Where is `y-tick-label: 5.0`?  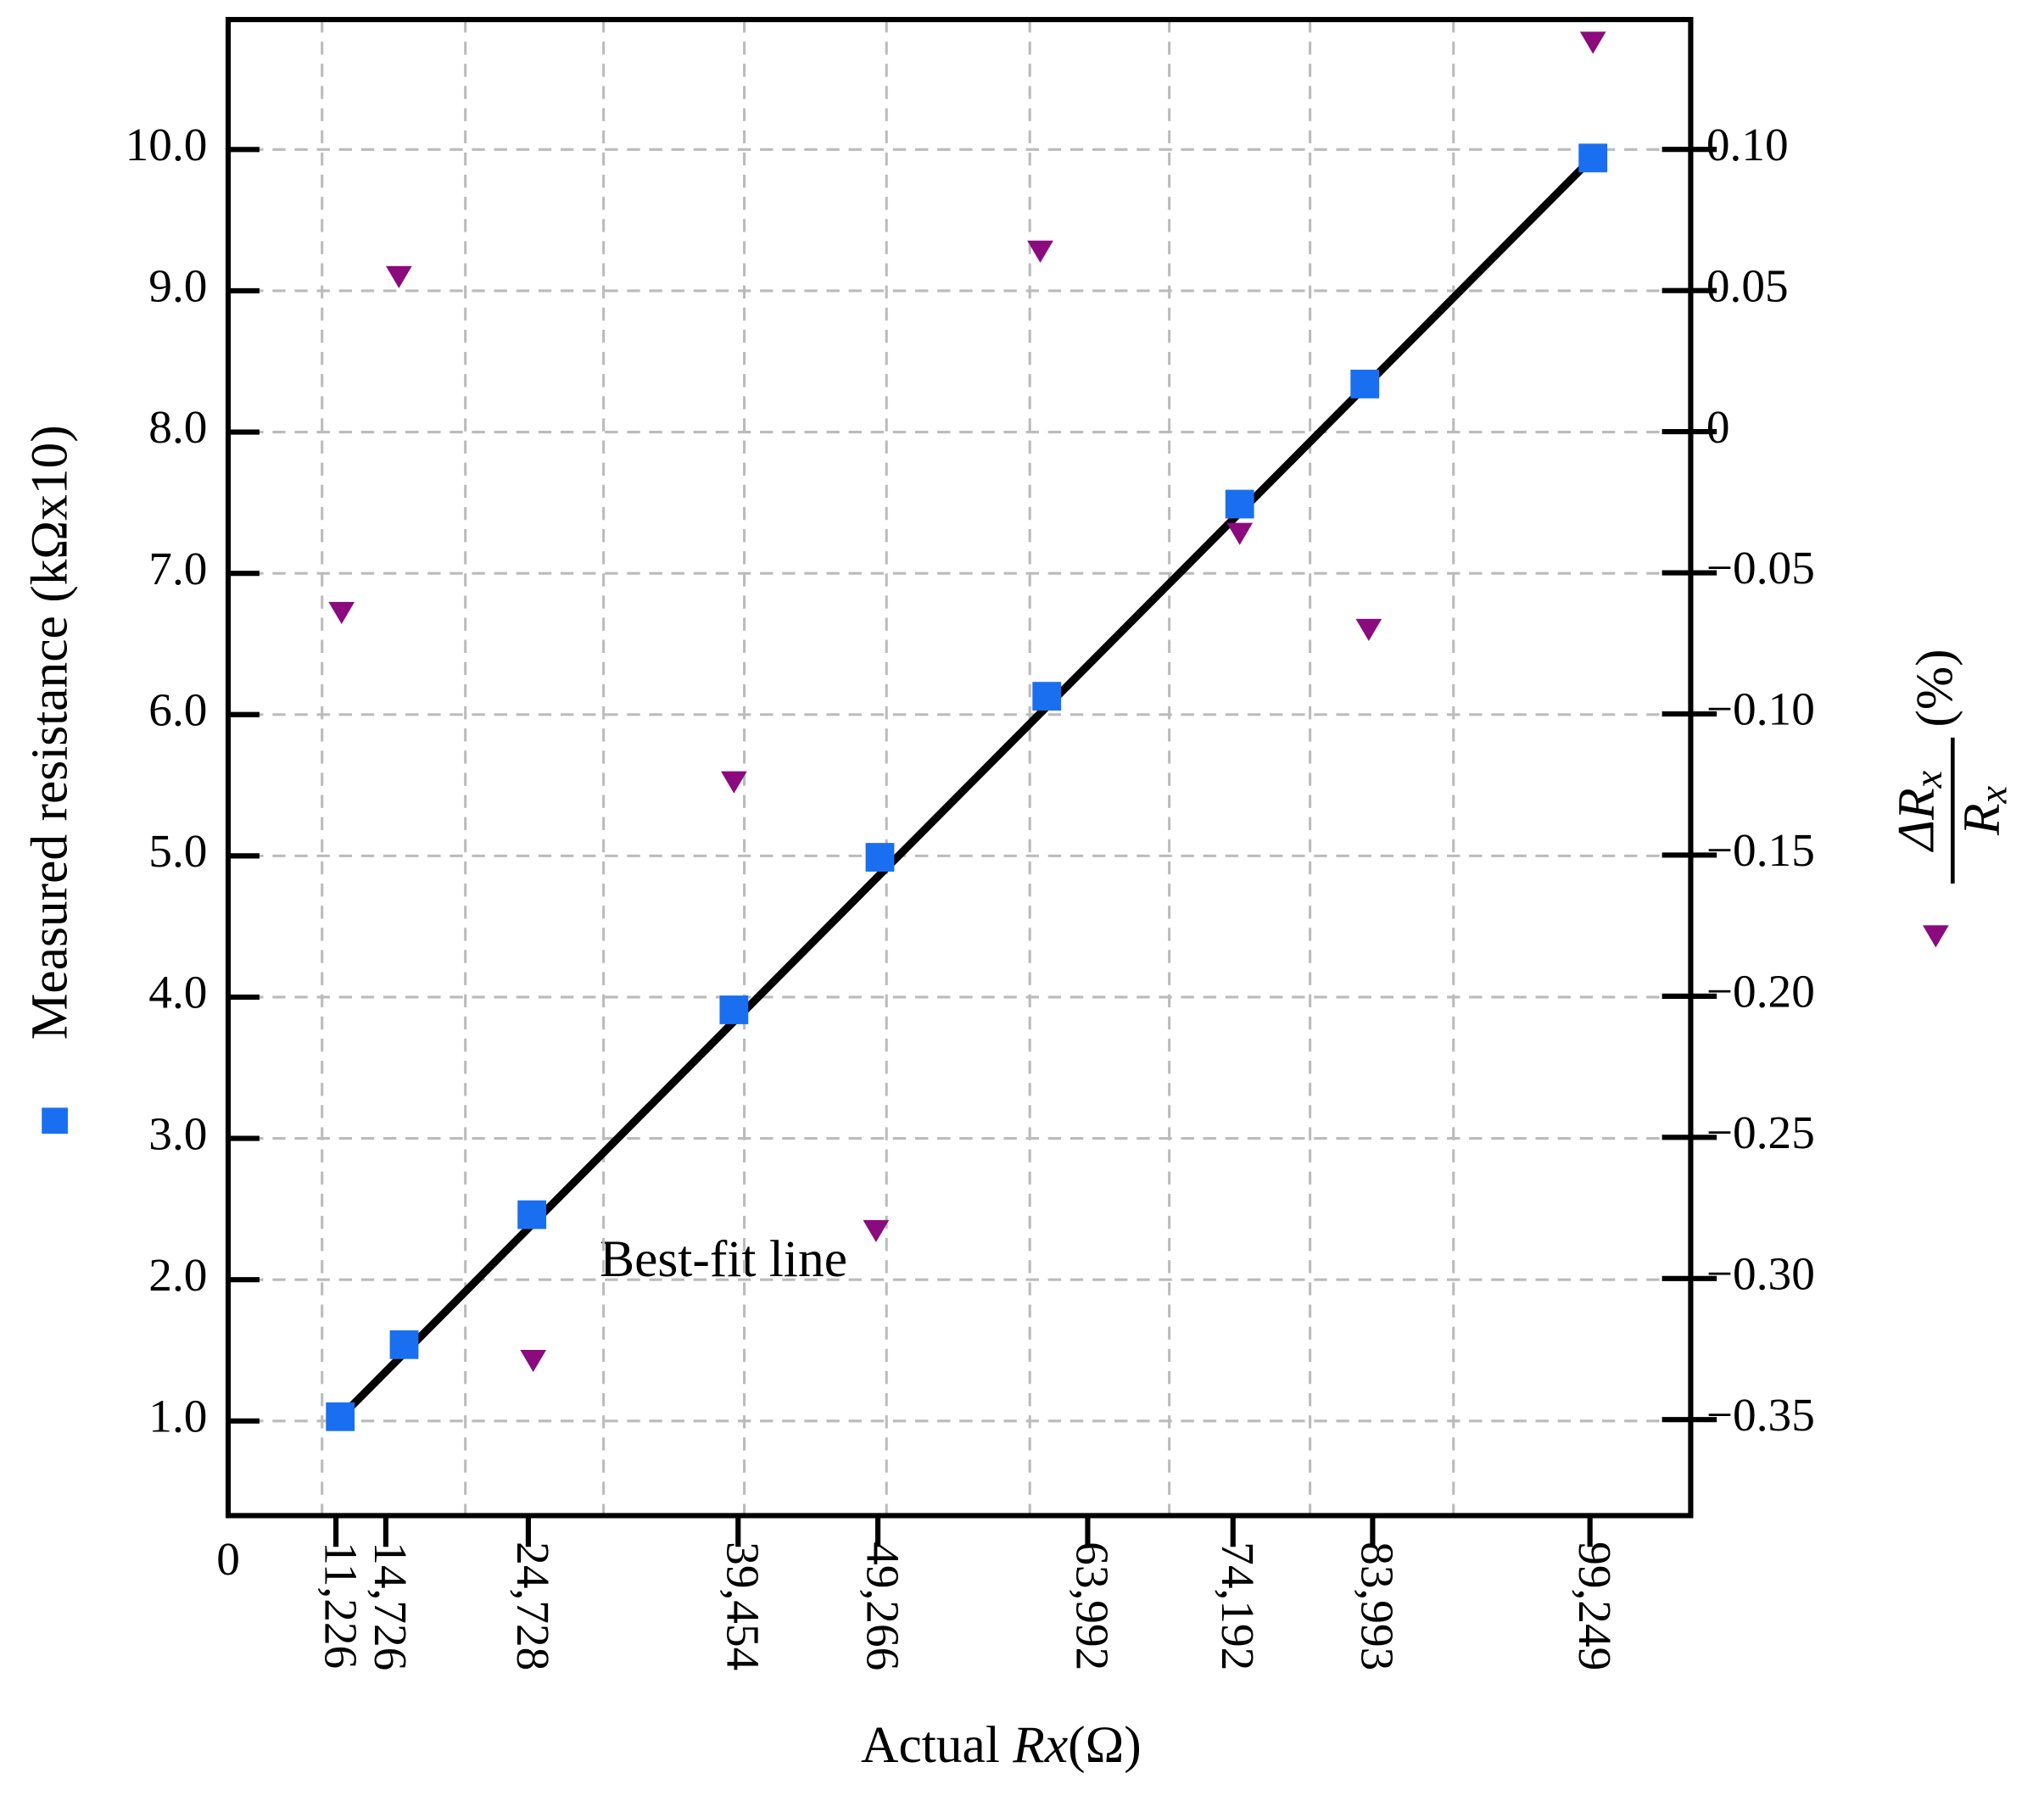
y-tick-label: 5.0 is located at coordinates (177, 851).